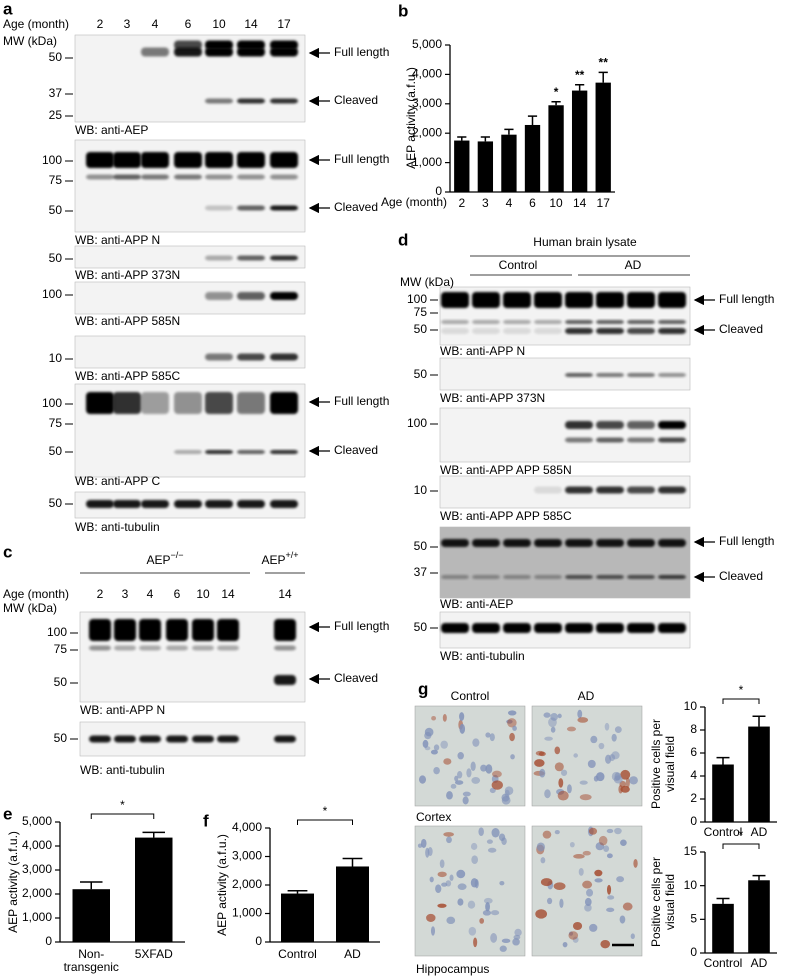 This screenshot has width=788, height=980. What do you see at coordinates (127, 24) in the screenshot?
I see `age-label: 3` at bounding box center [127, 24].